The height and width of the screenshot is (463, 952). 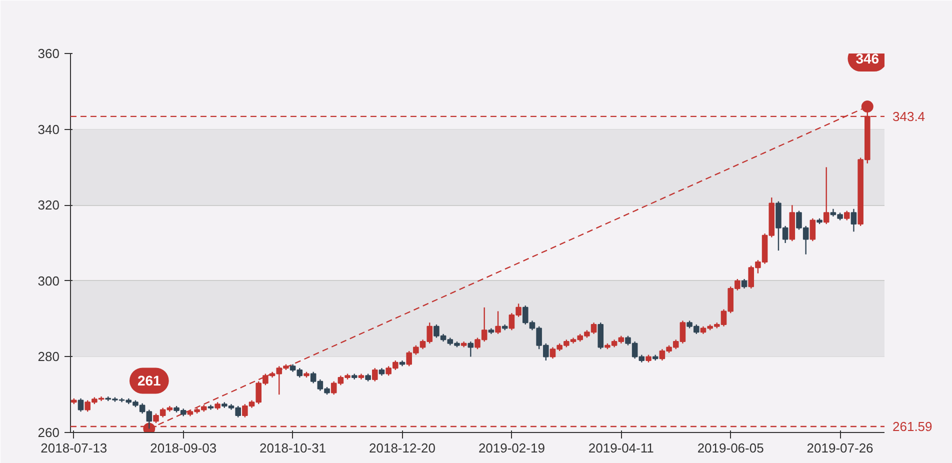 I want to click on x-tick-label: 2018-09-03, so click(x=183, y=448).